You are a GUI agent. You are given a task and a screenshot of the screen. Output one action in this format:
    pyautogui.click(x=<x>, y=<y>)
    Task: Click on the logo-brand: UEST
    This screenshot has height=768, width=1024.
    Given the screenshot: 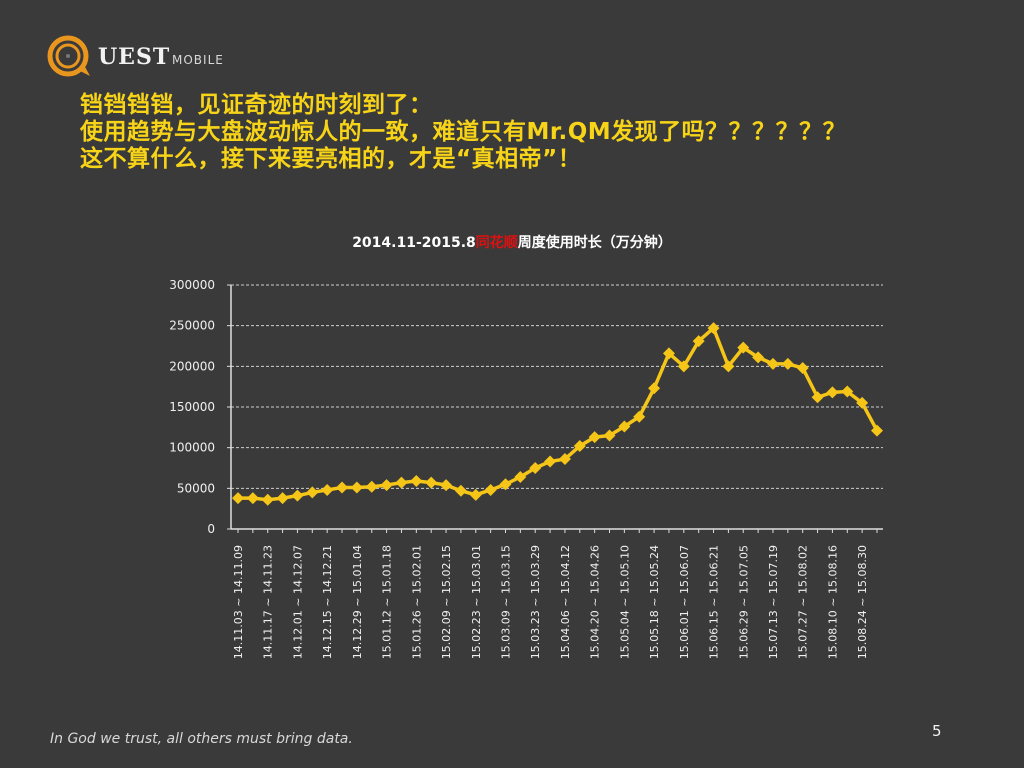 What is the action you would take?
    pyautogui.click(x=134, y=57)
    